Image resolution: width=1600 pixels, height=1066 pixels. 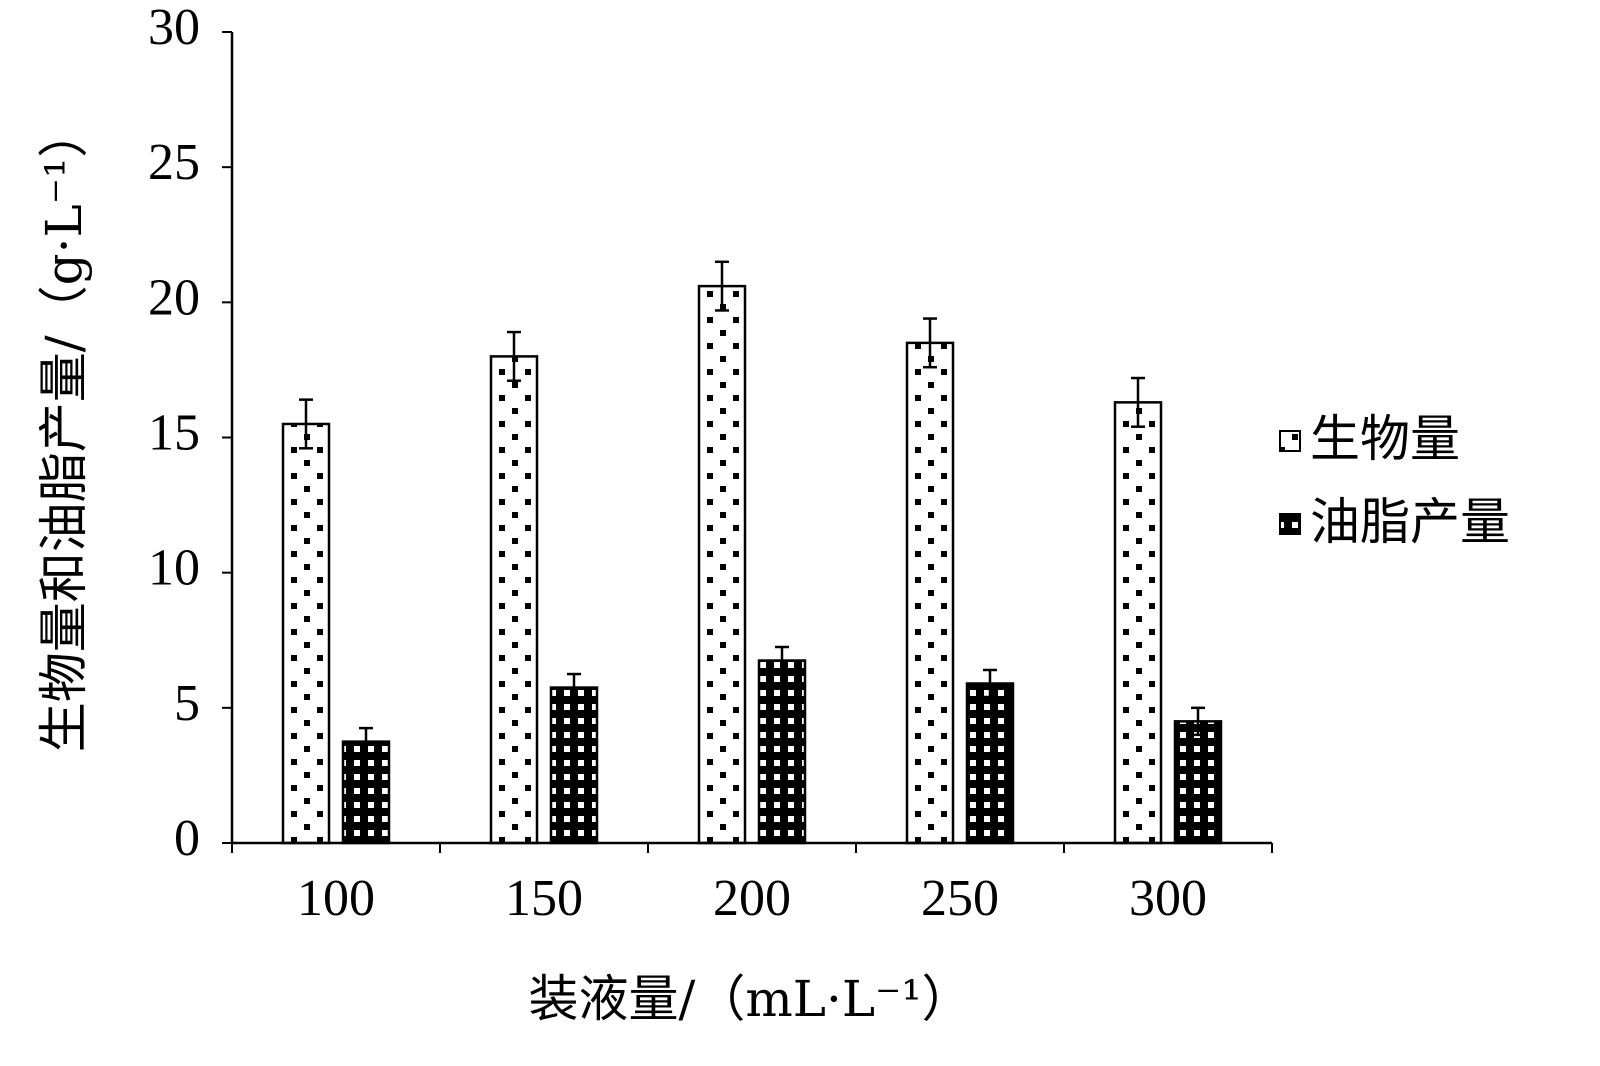 What do you see at coordinates (1168, 898) in the screenshot?
I see `x-tick-label: 300` at bounding box center [1168, 898].